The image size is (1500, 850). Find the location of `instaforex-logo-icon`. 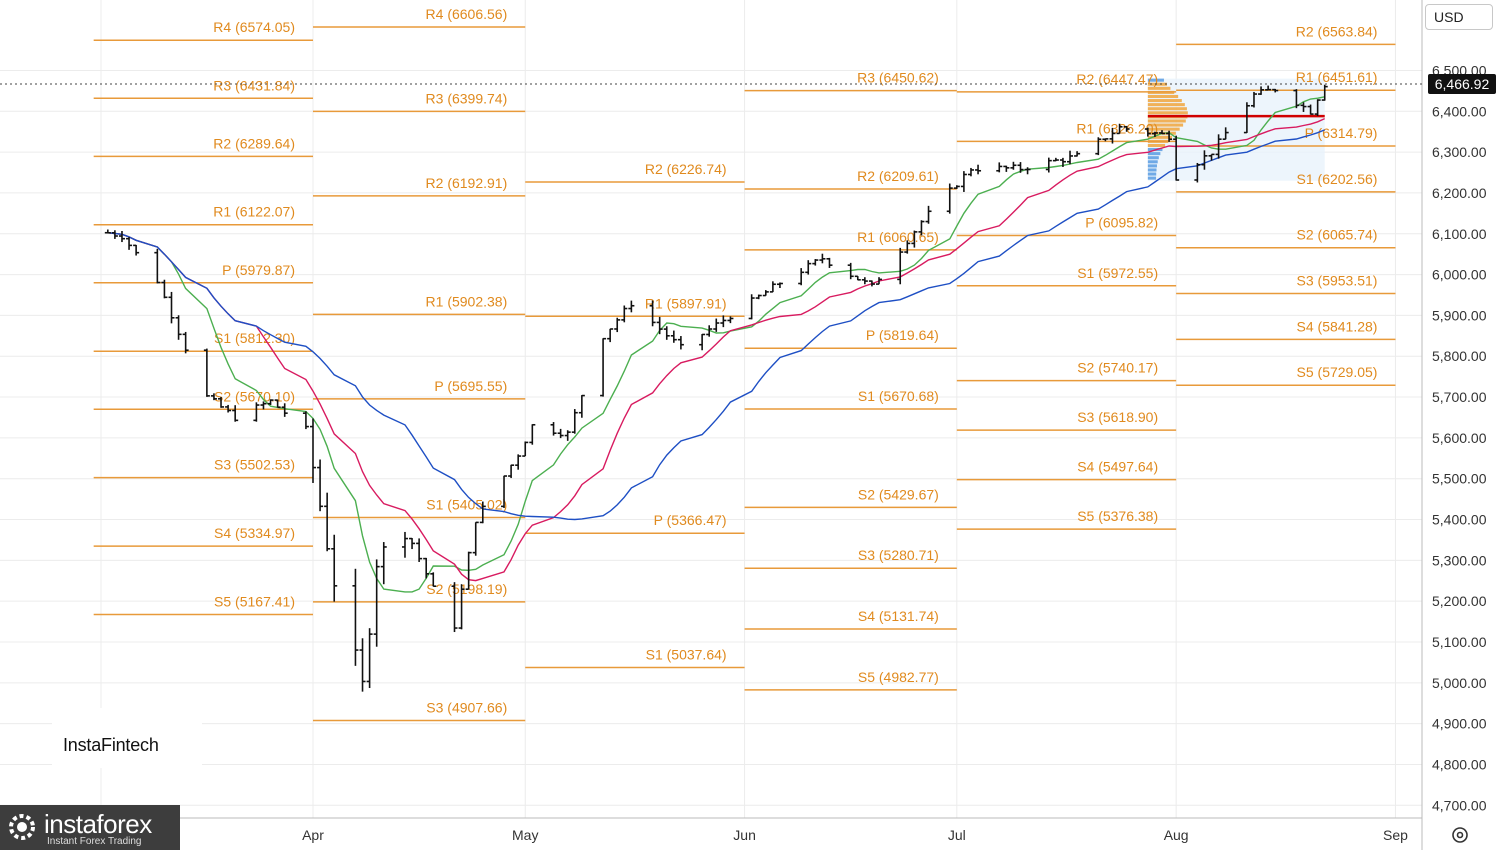

instaforex-logo-icon is located at coordinates (22, 827).